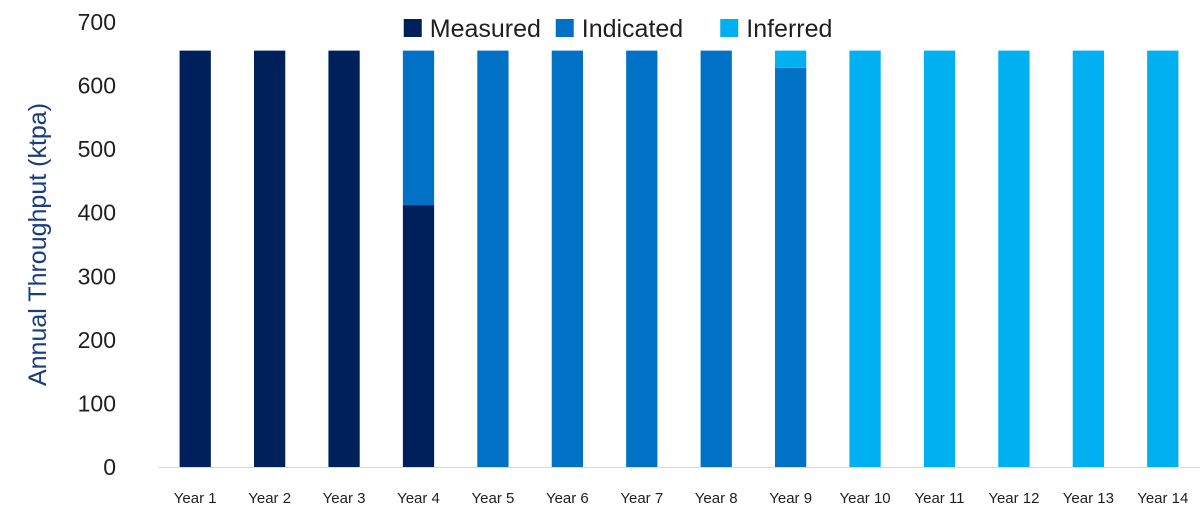 The image size is (1202, 510). What do you see at coordinates (641, 498) in the screenshot?
I see `x-tick-label: Year 7` at bounding box center [641, 498].